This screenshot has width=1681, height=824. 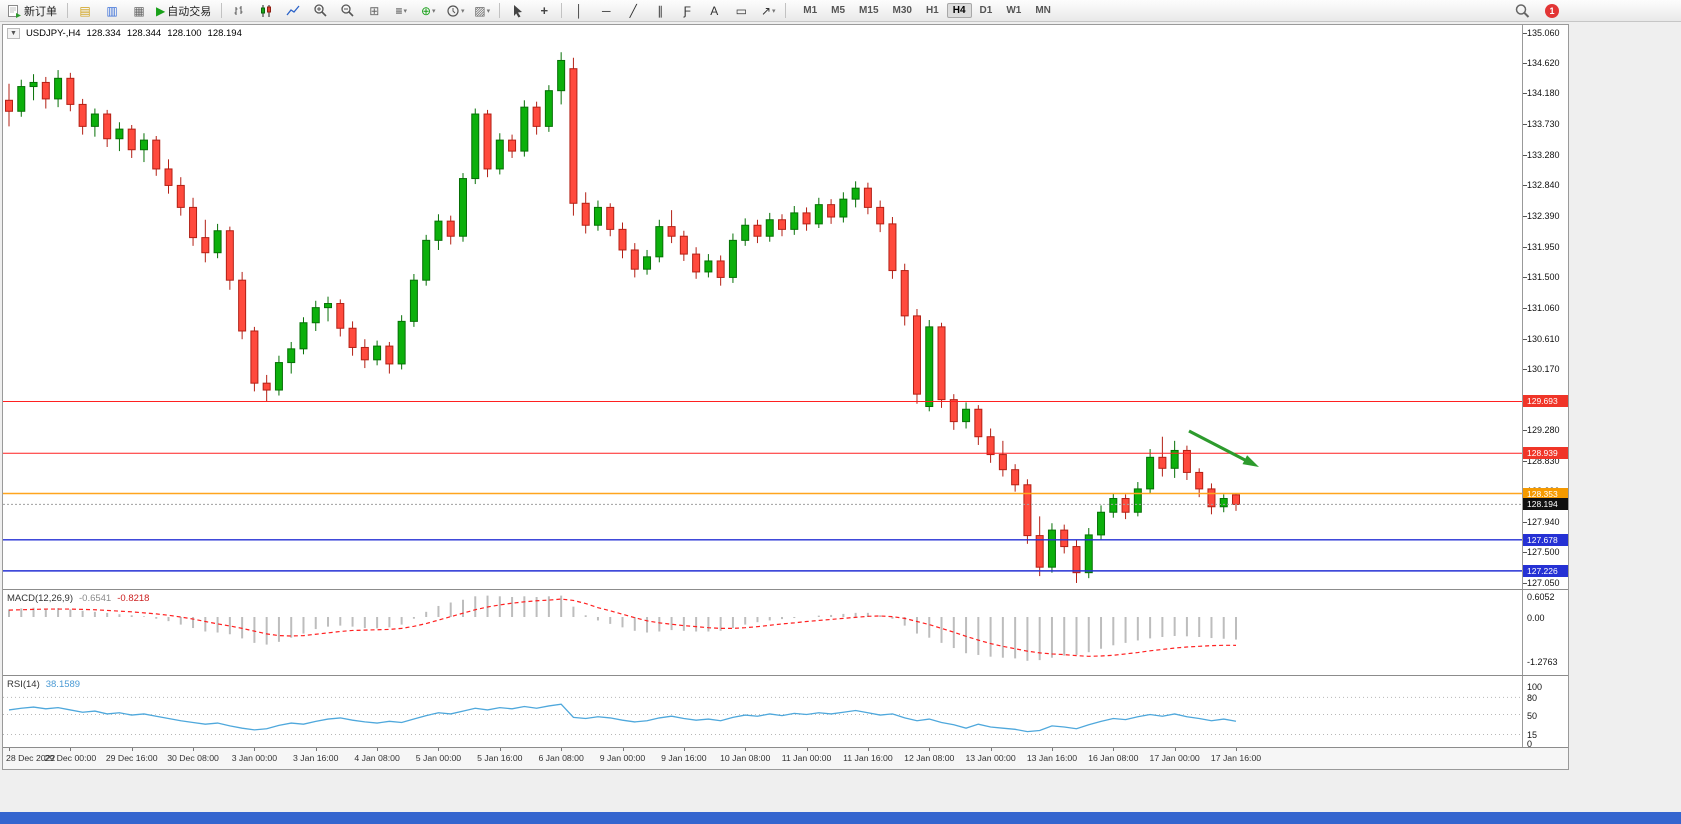 I want to click on timeframe-group: M1 M5 M15 M30 H1 H4 D1 W1 MN, so click(x=927, y=10).